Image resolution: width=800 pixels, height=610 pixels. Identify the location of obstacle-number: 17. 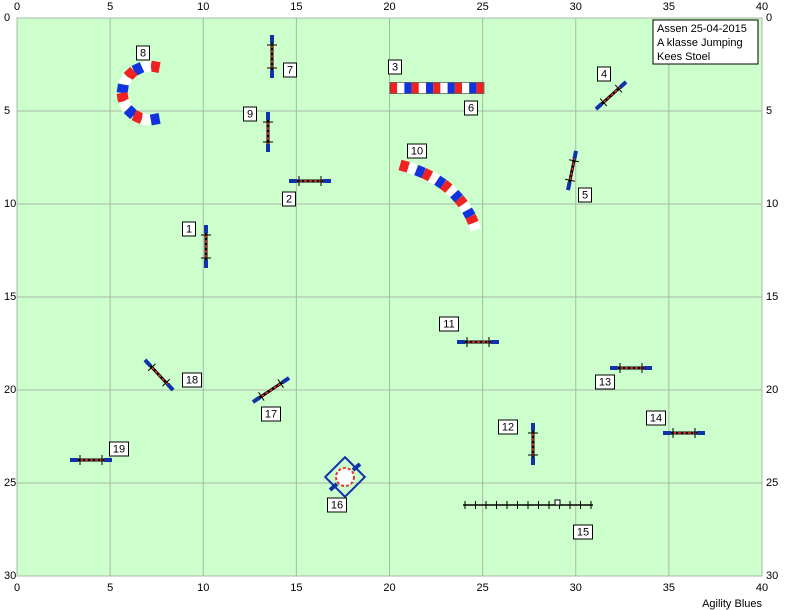
(271, 414).